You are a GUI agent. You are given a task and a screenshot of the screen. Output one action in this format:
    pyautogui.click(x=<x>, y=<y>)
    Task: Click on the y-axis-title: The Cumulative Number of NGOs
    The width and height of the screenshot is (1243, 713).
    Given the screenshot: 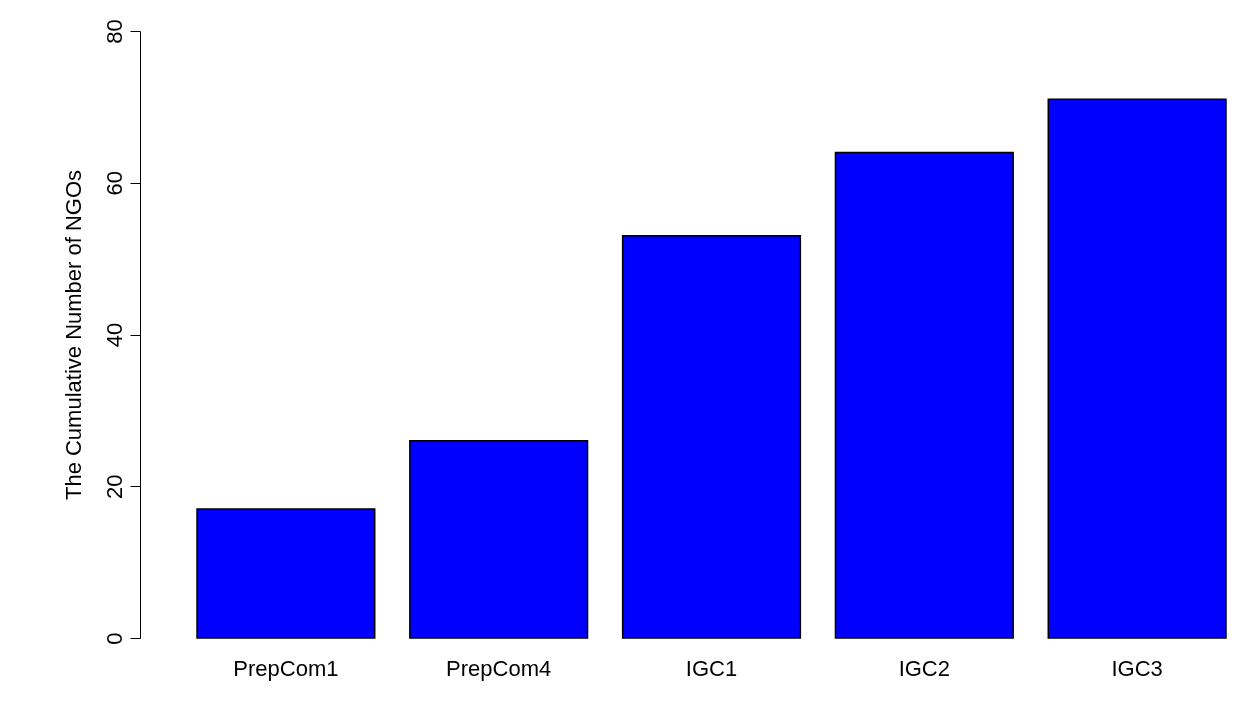 What is the action you would take?
    pyautogui.click(x=73, y=335)
    